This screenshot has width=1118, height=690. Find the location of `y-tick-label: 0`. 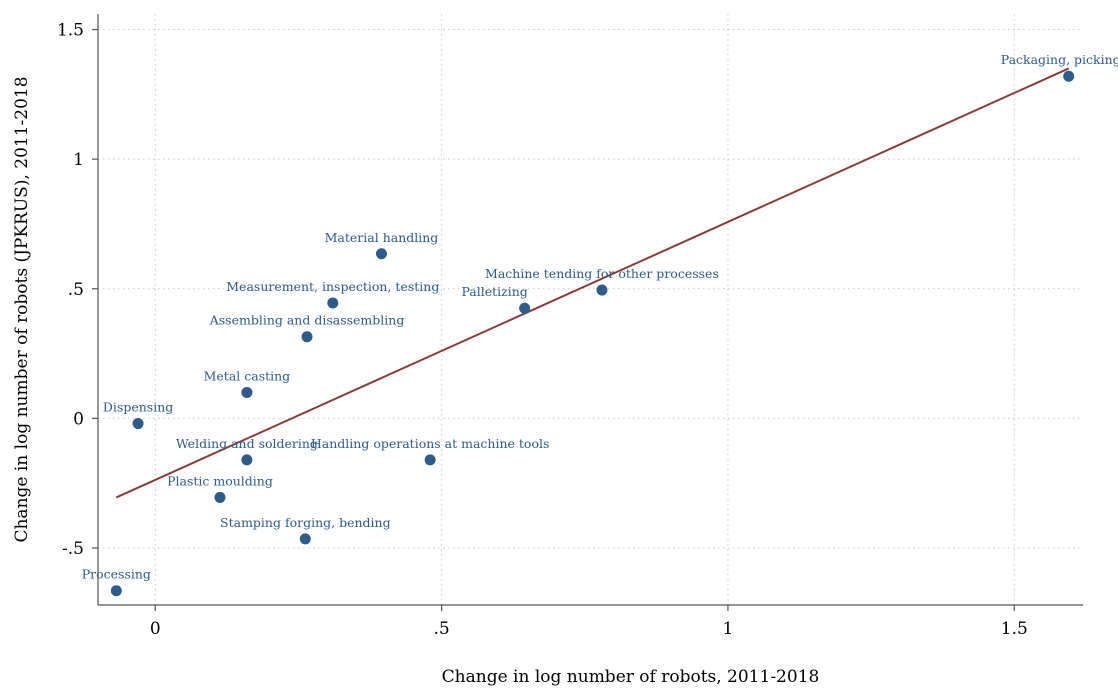

y-tick-label: 0 is located at coordinates (78, 419).